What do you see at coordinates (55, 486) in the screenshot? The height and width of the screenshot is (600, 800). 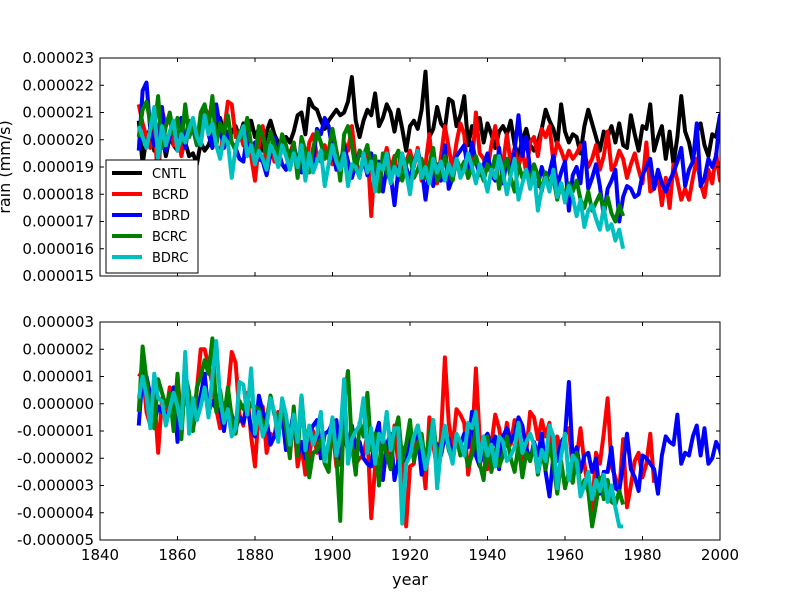 I see `y-tick-label: -0.000003` at bounding box center [55, 486].